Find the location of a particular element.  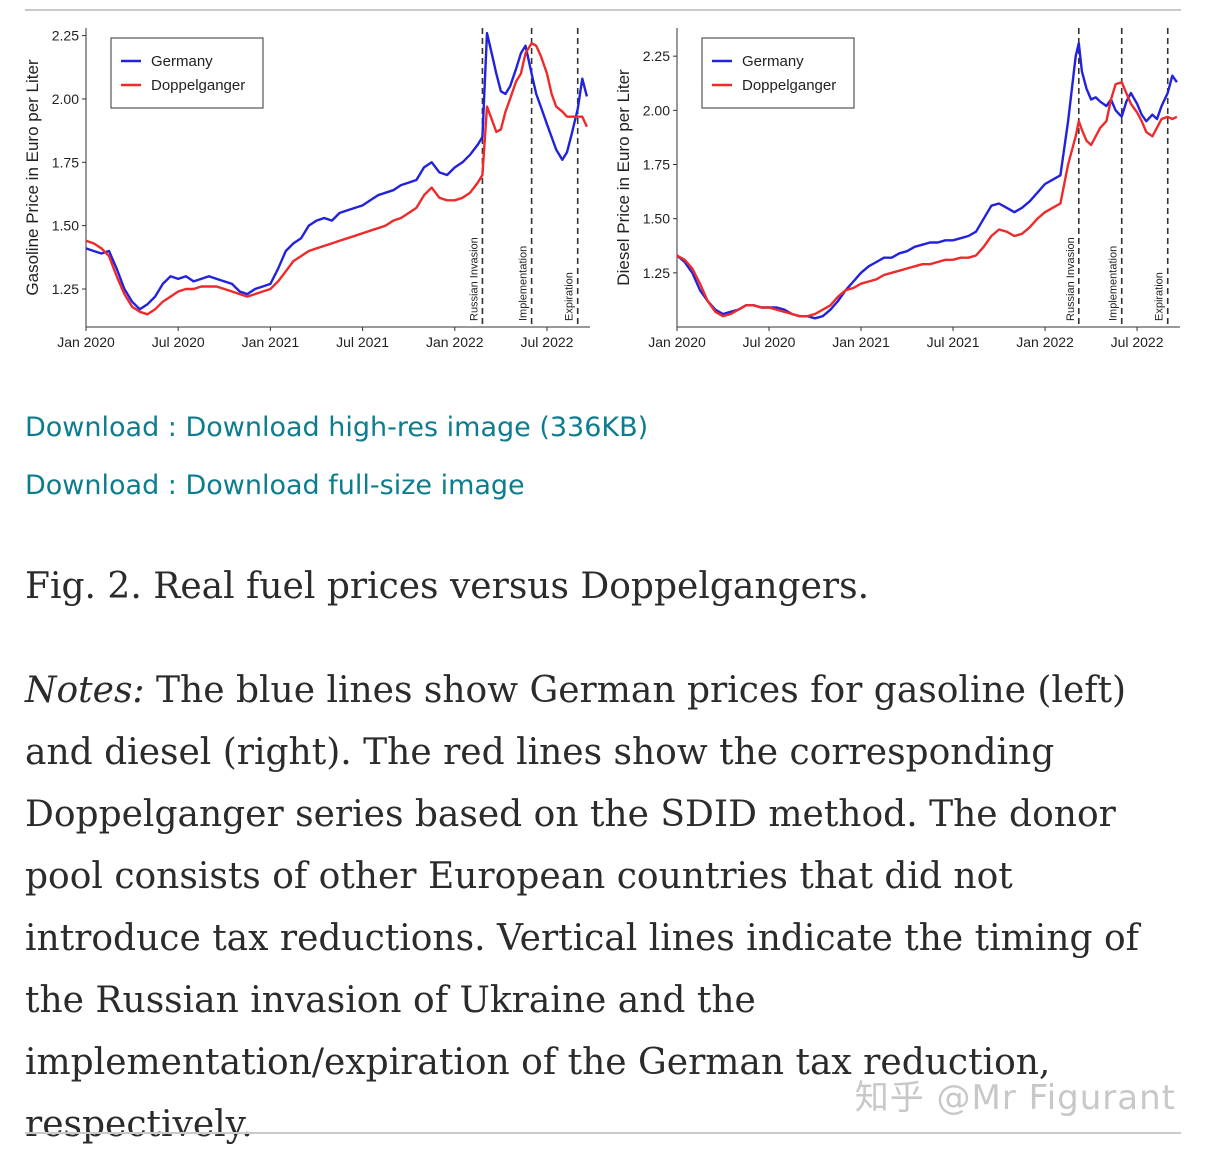

download-hires-prefix: Download : is located at coordinates (105, 427).